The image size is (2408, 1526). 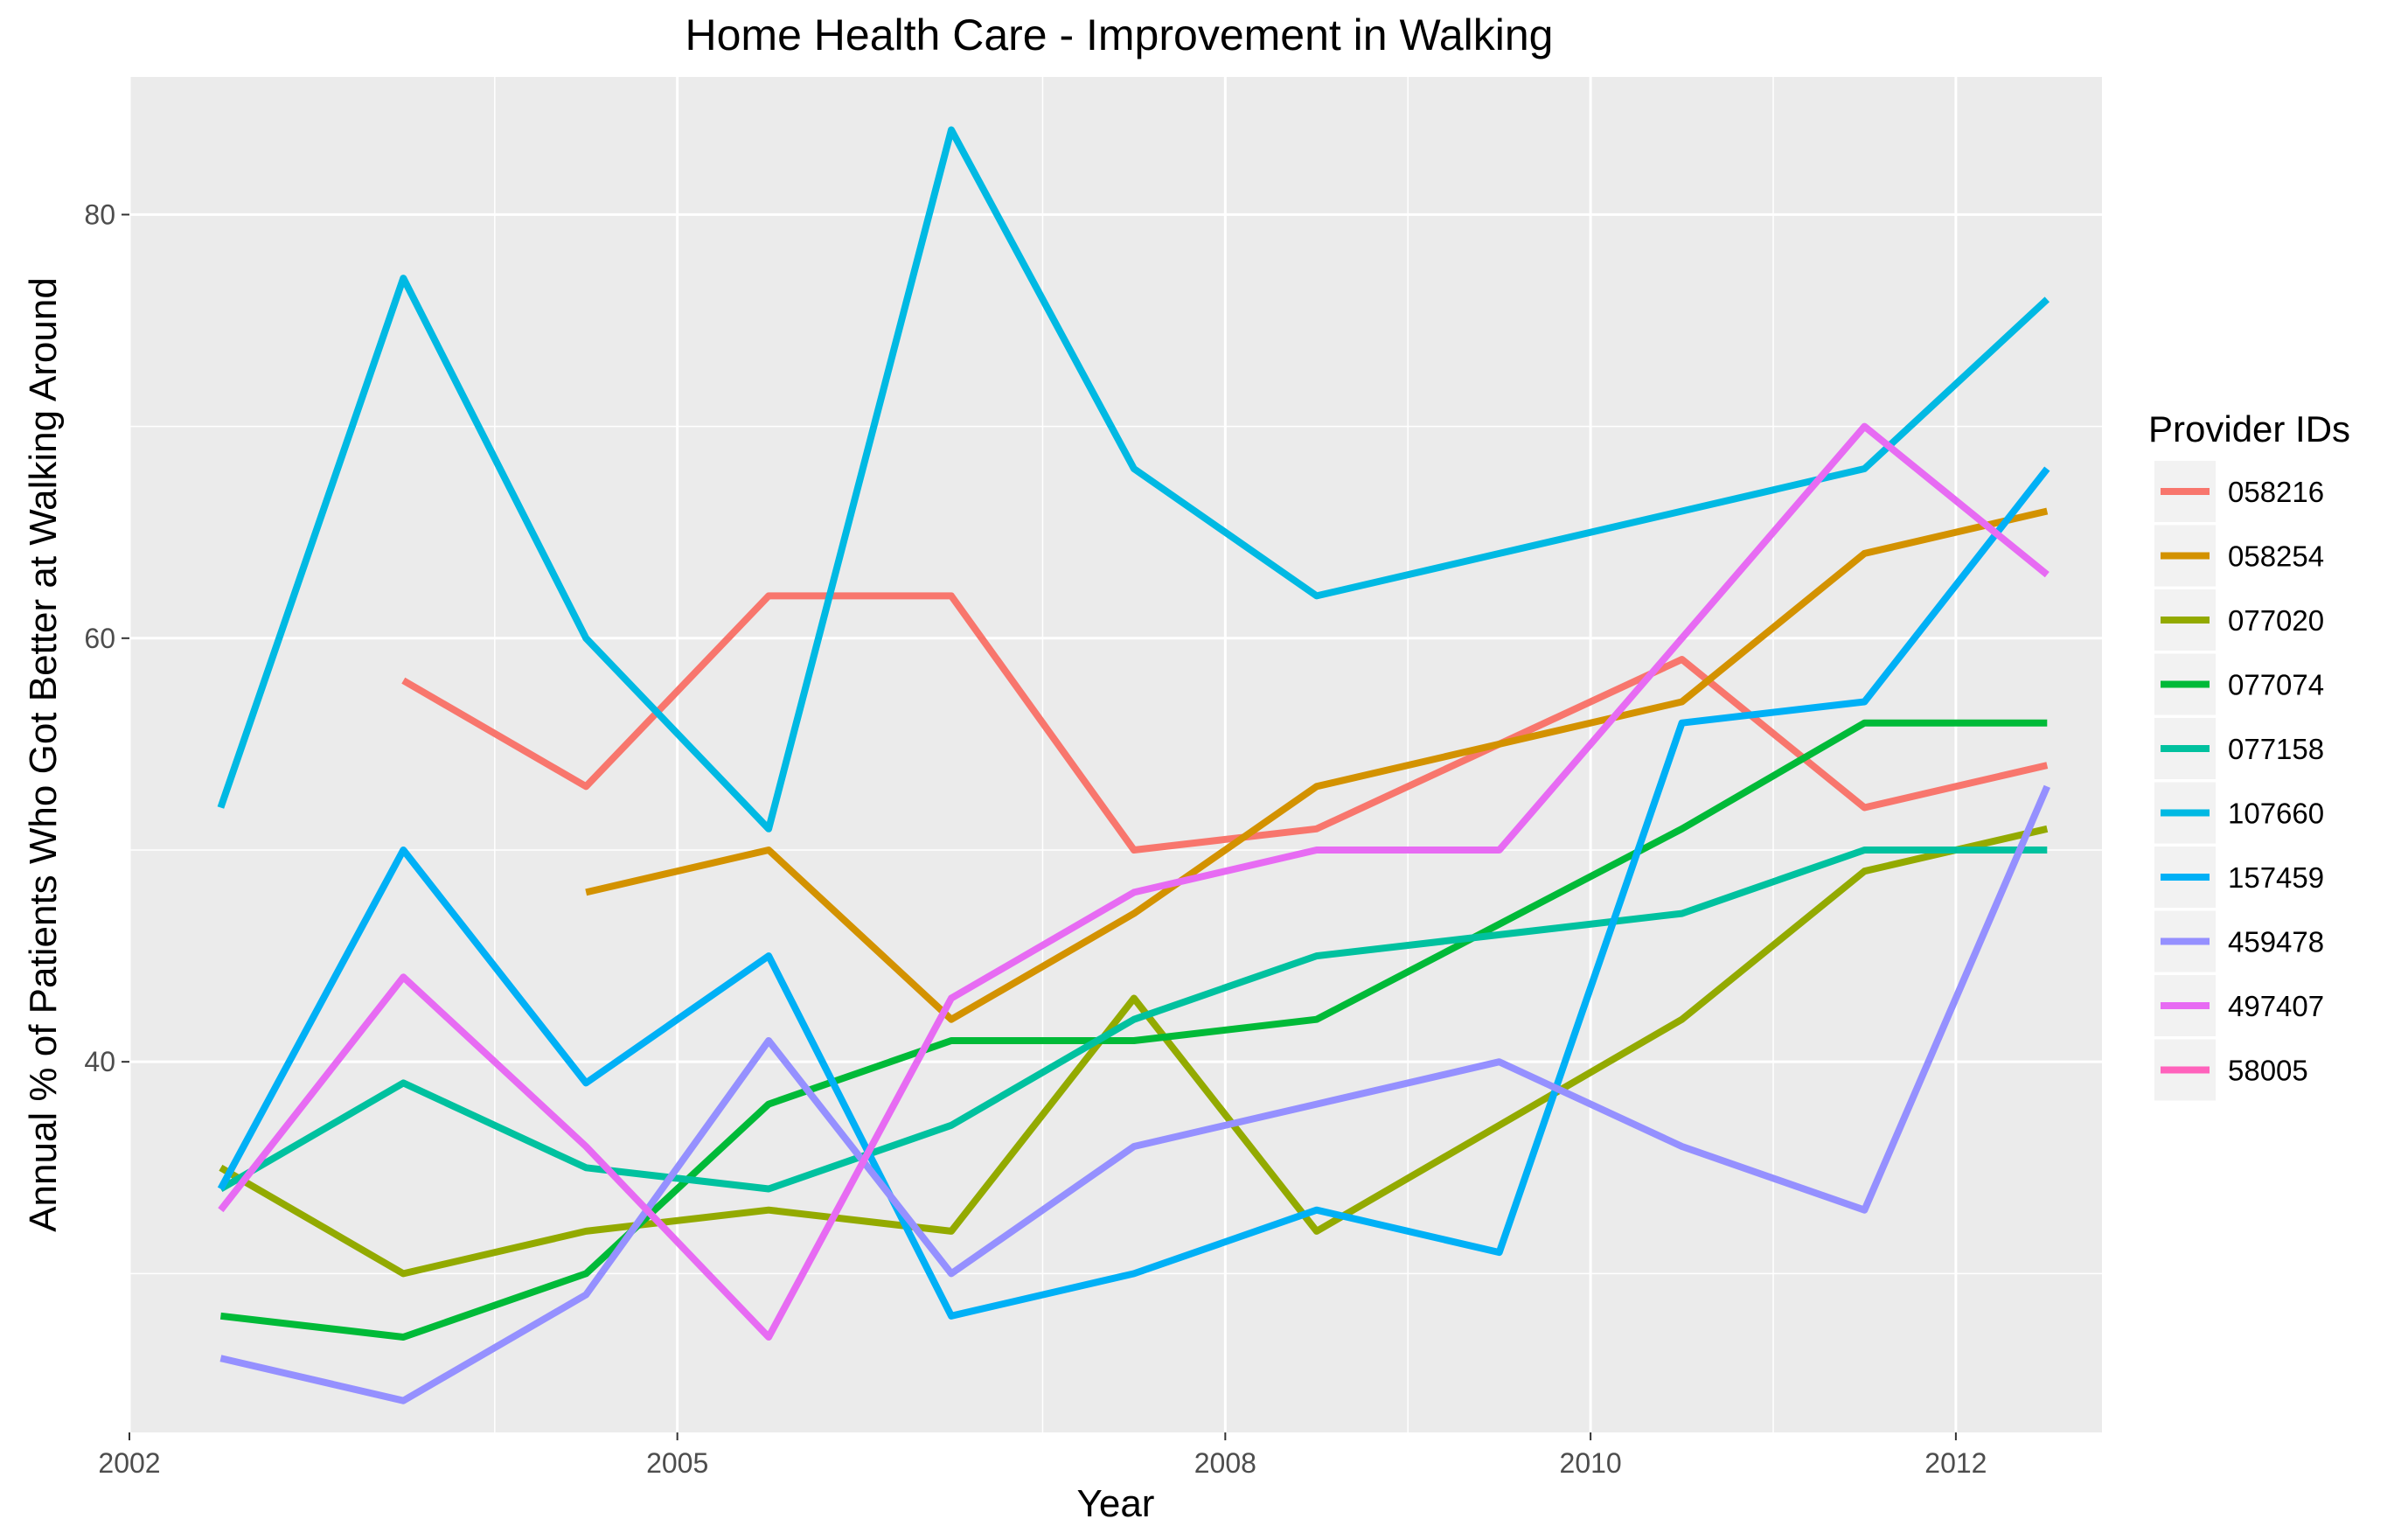 I want to click on legend-label-077074: 077074, so click(x=2276, y=685).